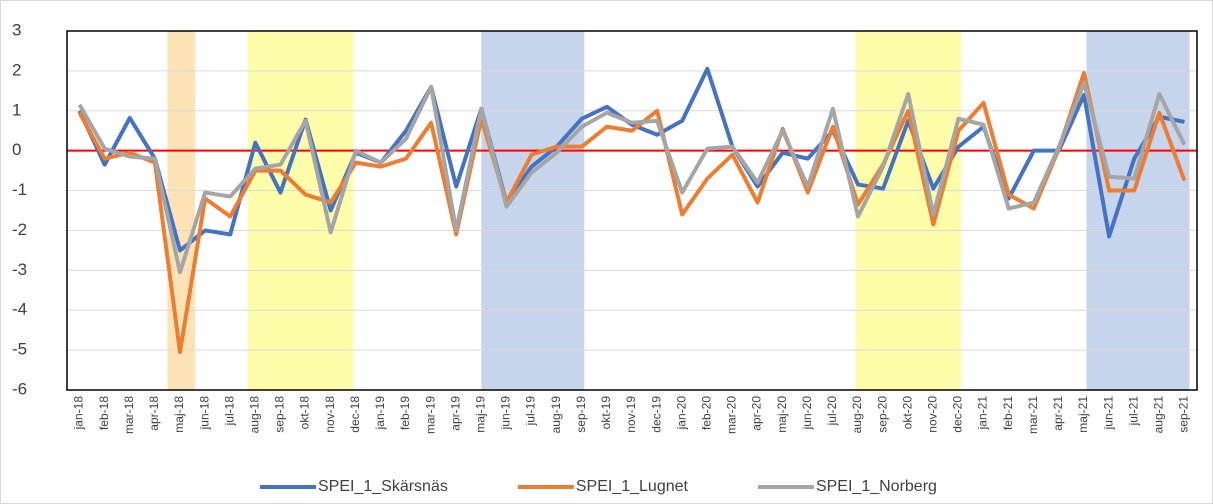 This screenshot has width=1213, height=504. What do you see at coordinates (556, 415) in the screenshot?
I see `x-tick-label: aug-19` at bounding box center [556, 415].